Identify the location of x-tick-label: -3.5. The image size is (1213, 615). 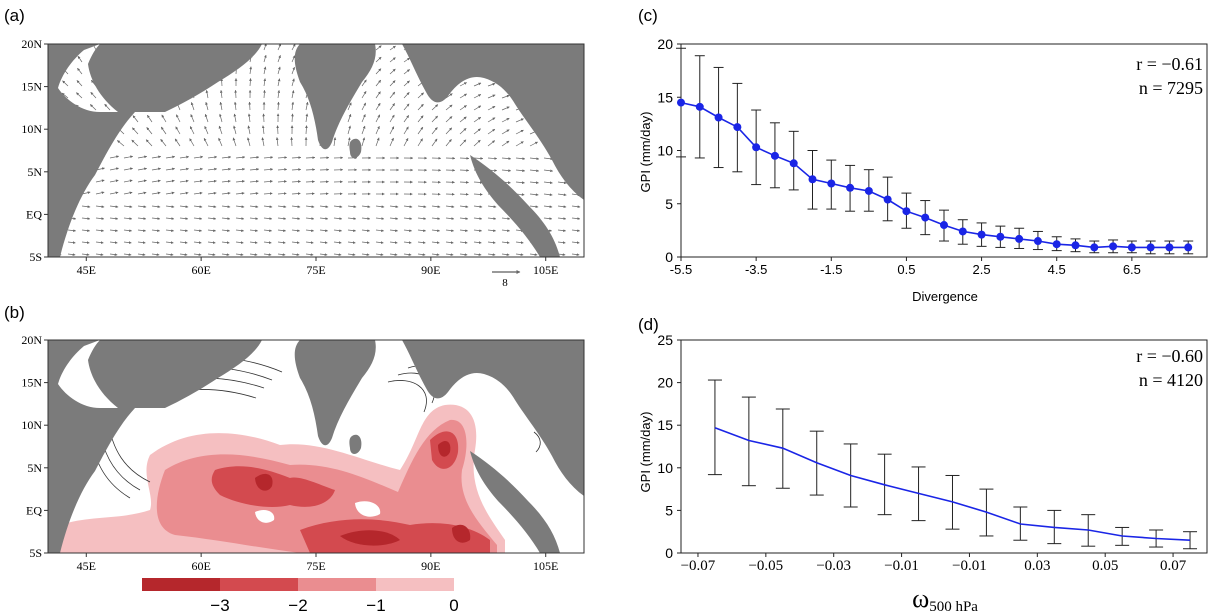
(756, 269).